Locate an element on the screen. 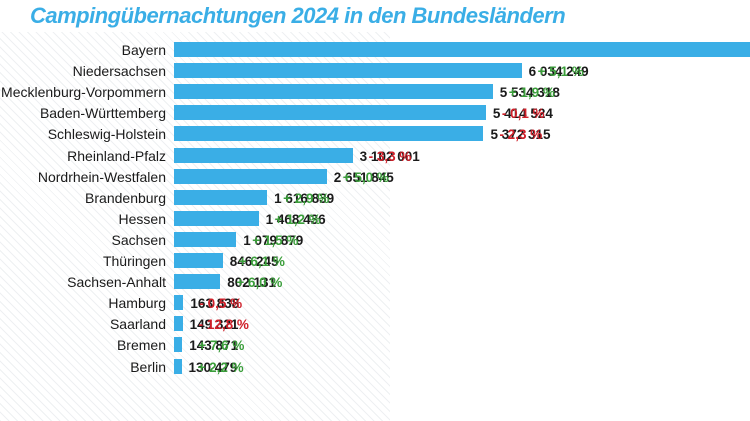  value-label: 1 616 839 is located at coordinates (304, 198).